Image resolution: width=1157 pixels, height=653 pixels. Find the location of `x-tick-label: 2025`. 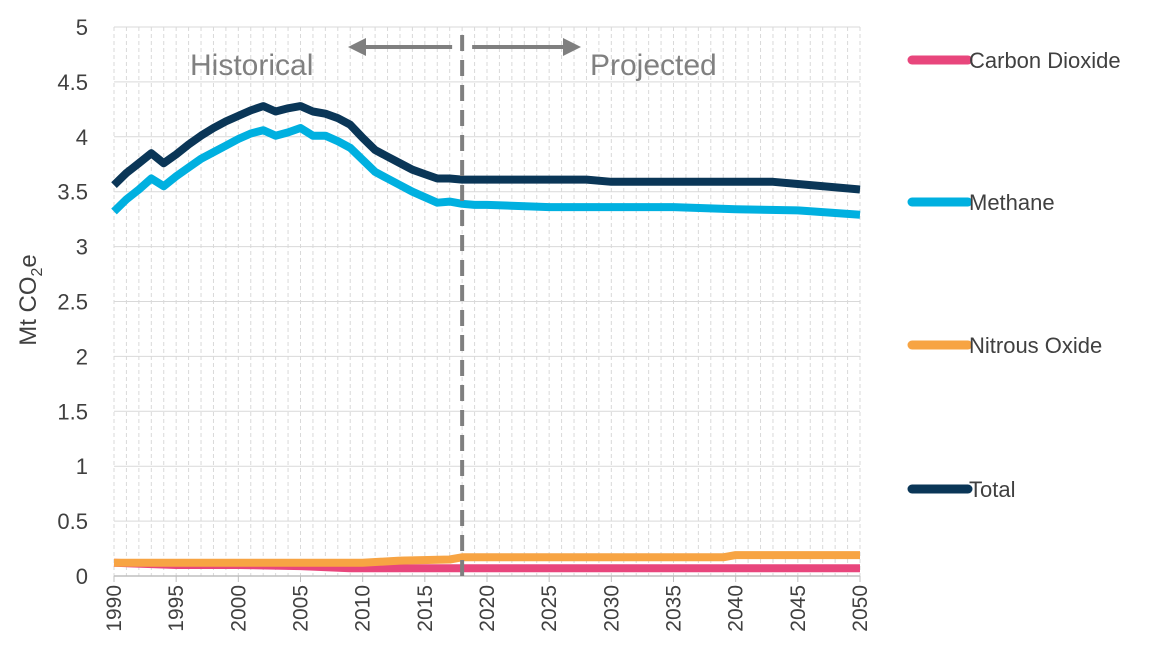

x-tick-label: 2025 is located at coordinates (549, 608).